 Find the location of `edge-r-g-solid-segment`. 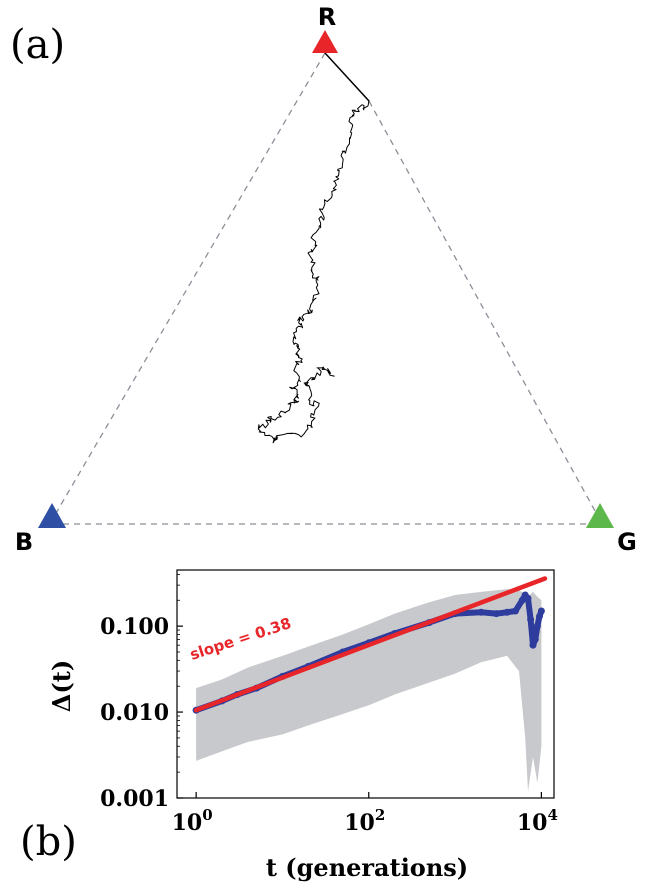

edge-r-g-solid-segment is located at coordinates (347, 77).